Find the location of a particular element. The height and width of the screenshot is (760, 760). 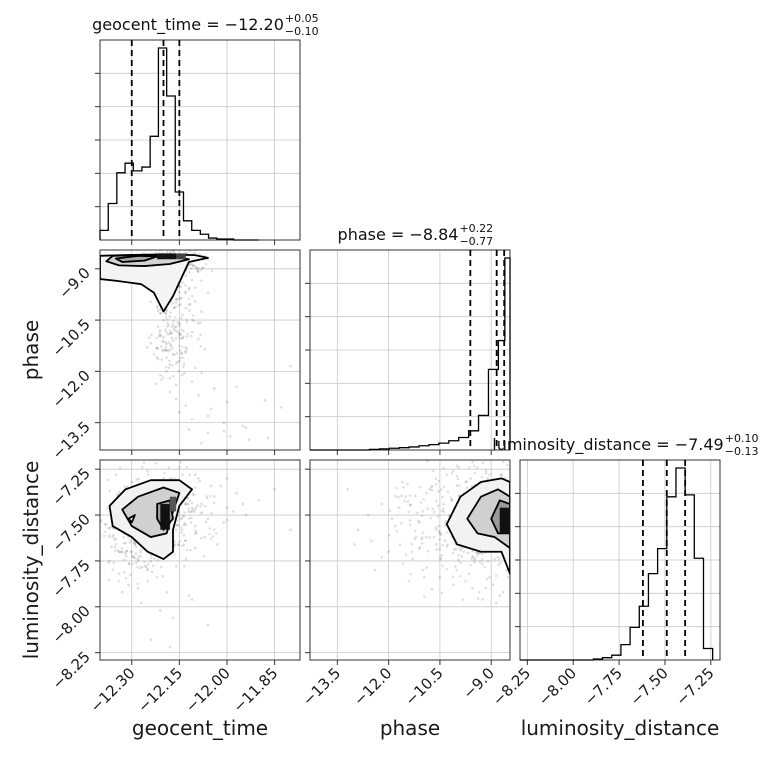

y-tick-label: −8.25 is located at coordinates (71, 670).